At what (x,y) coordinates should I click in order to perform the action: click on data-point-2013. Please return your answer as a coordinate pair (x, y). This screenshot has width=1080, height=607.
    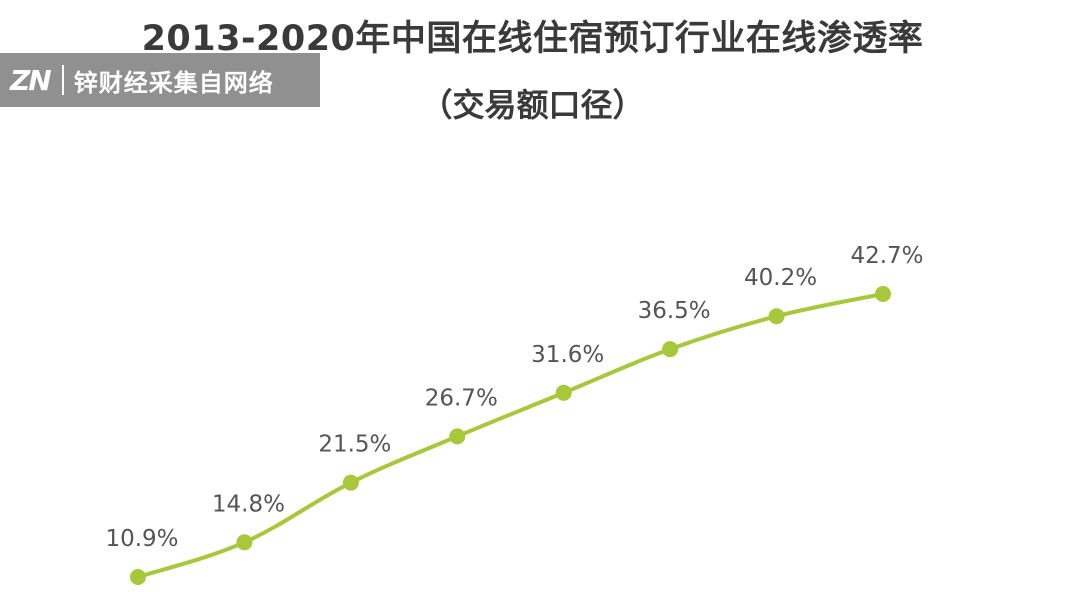
    Looking at the image, I should click on (138, 577).